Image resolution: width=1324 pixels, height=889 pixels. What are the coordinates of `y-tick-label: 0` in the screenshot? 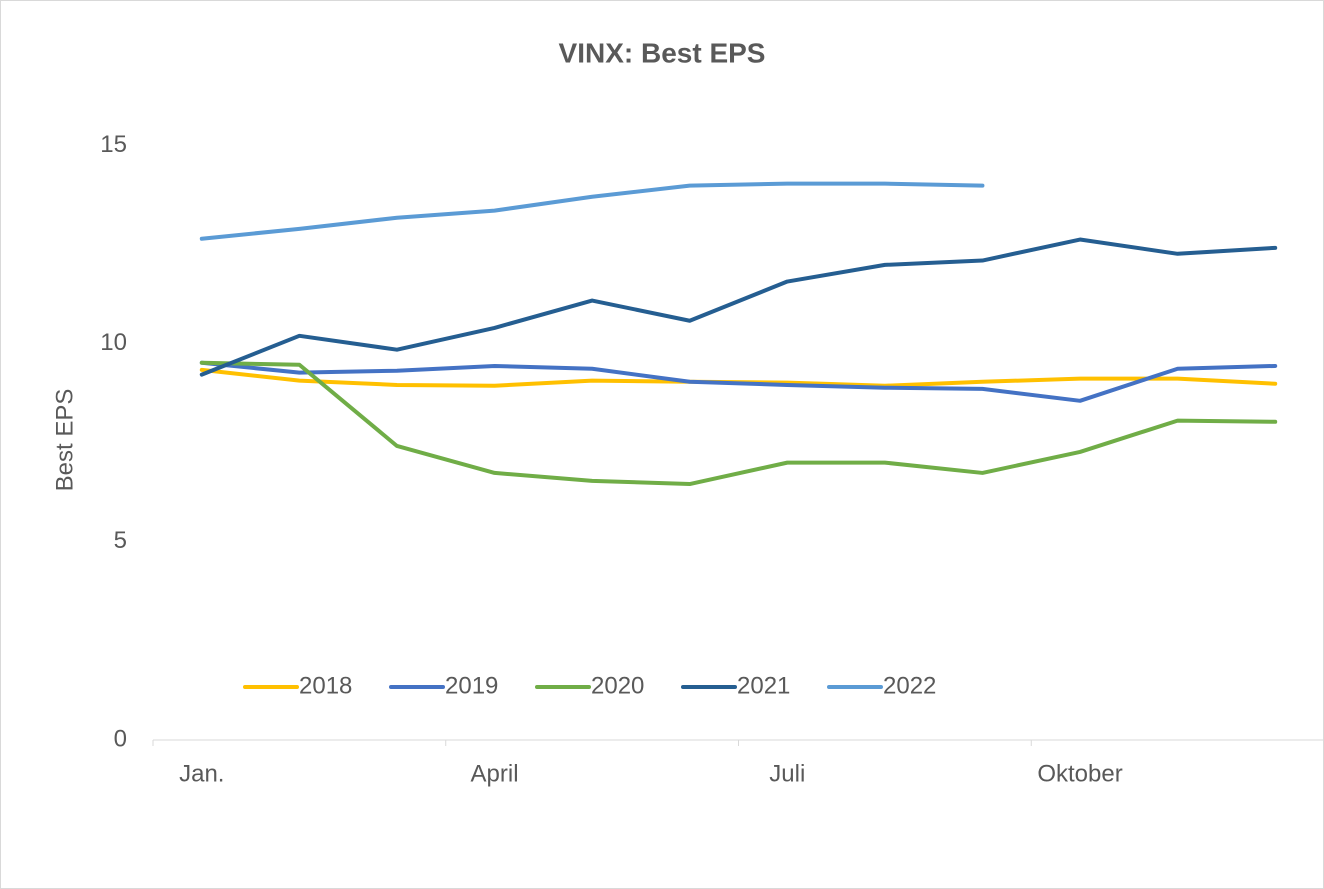 It's located at (120, 738).